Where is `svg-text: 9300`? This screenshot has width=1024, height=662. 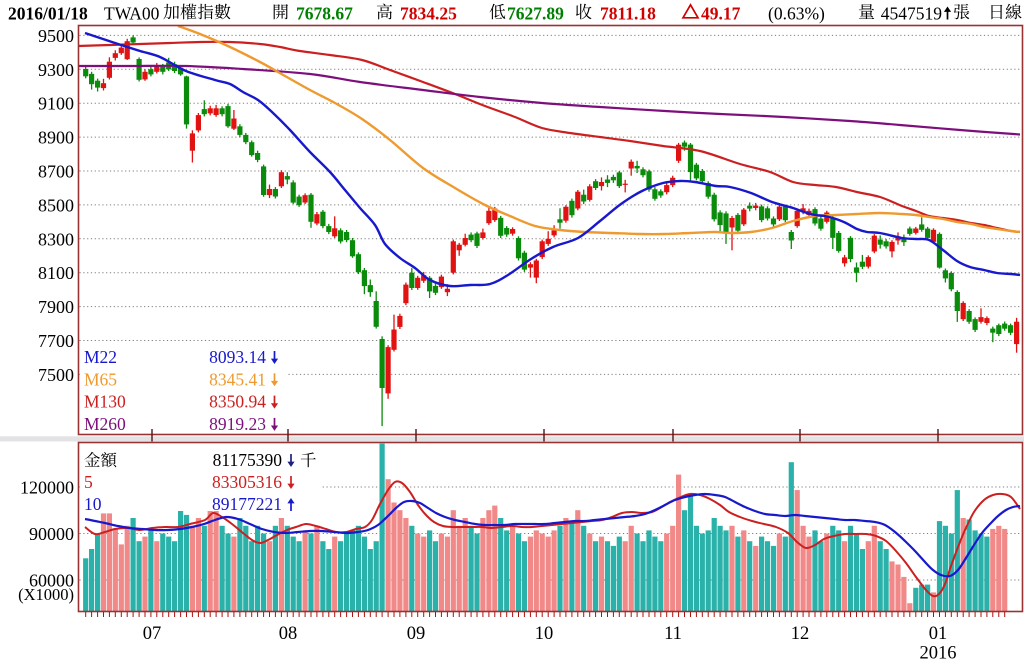
svg-text: 9300 is located at coordinates (56, 70).